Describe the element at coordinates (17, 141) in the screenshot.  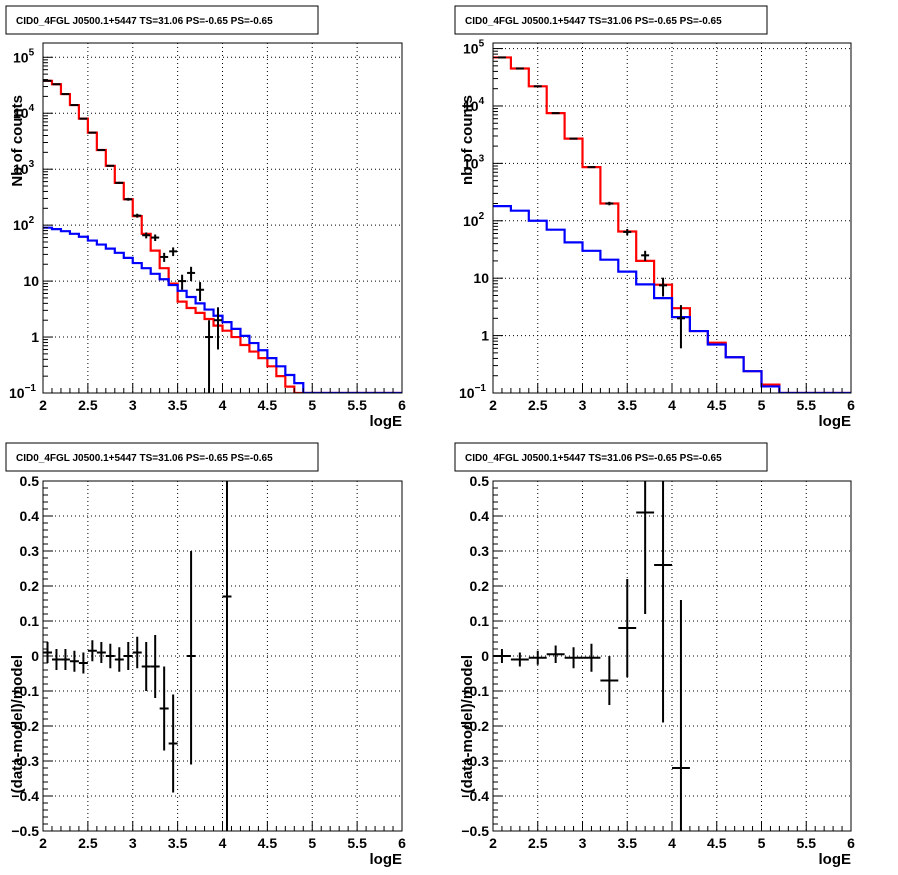
I see `y-axis-title: Nb of counts` at that location.